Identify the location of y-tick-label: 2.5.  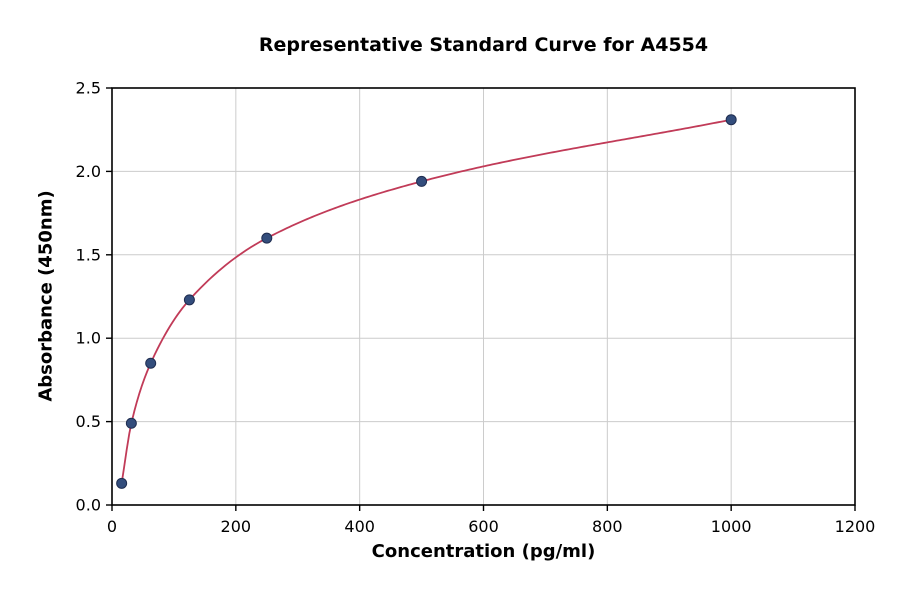
(88, 88).